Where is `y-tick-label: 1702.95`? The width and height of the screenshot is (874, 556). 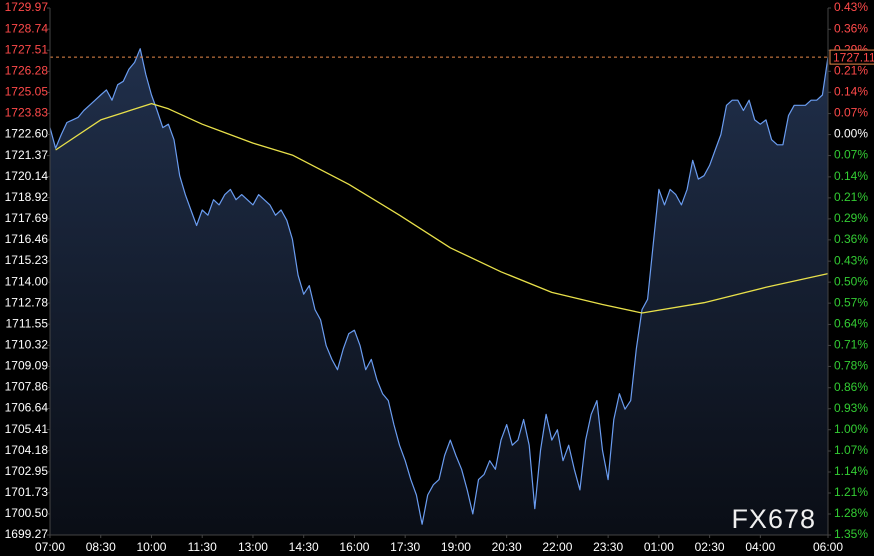
y-tick-label: 1702.95 is located at coordinates (27, 471).